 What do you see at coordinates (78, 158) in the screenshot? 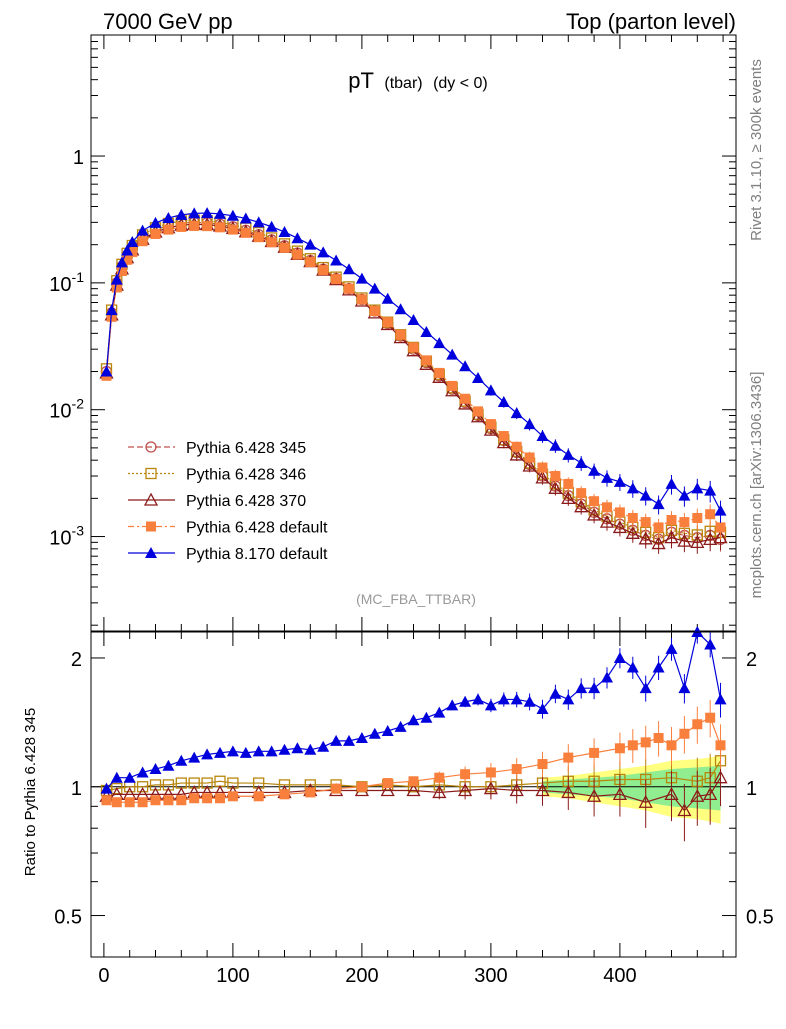
I see `main-y-tick-label: 1` at bounding box center [78, 158].